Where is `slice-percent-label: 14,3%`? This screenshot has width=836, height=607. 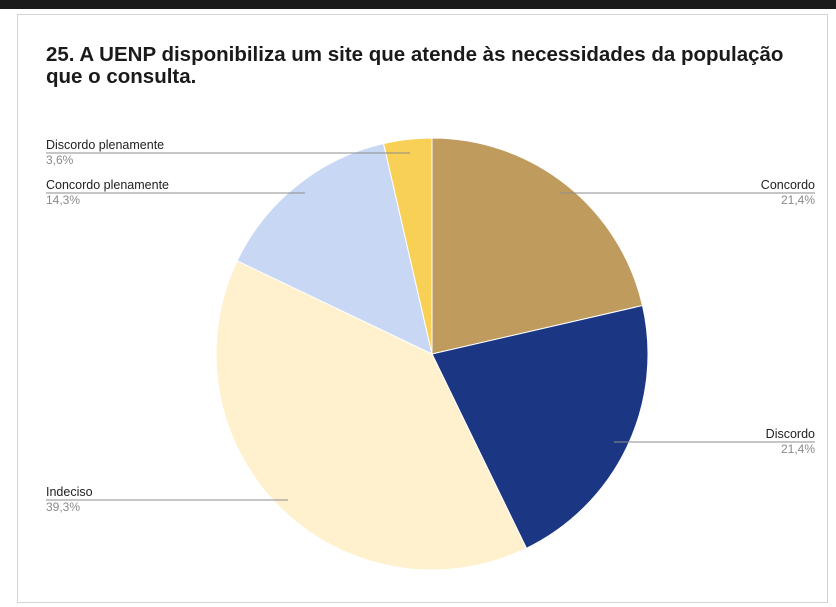
slice-percent-label: 14,3% is located at coordinates (63, 200).